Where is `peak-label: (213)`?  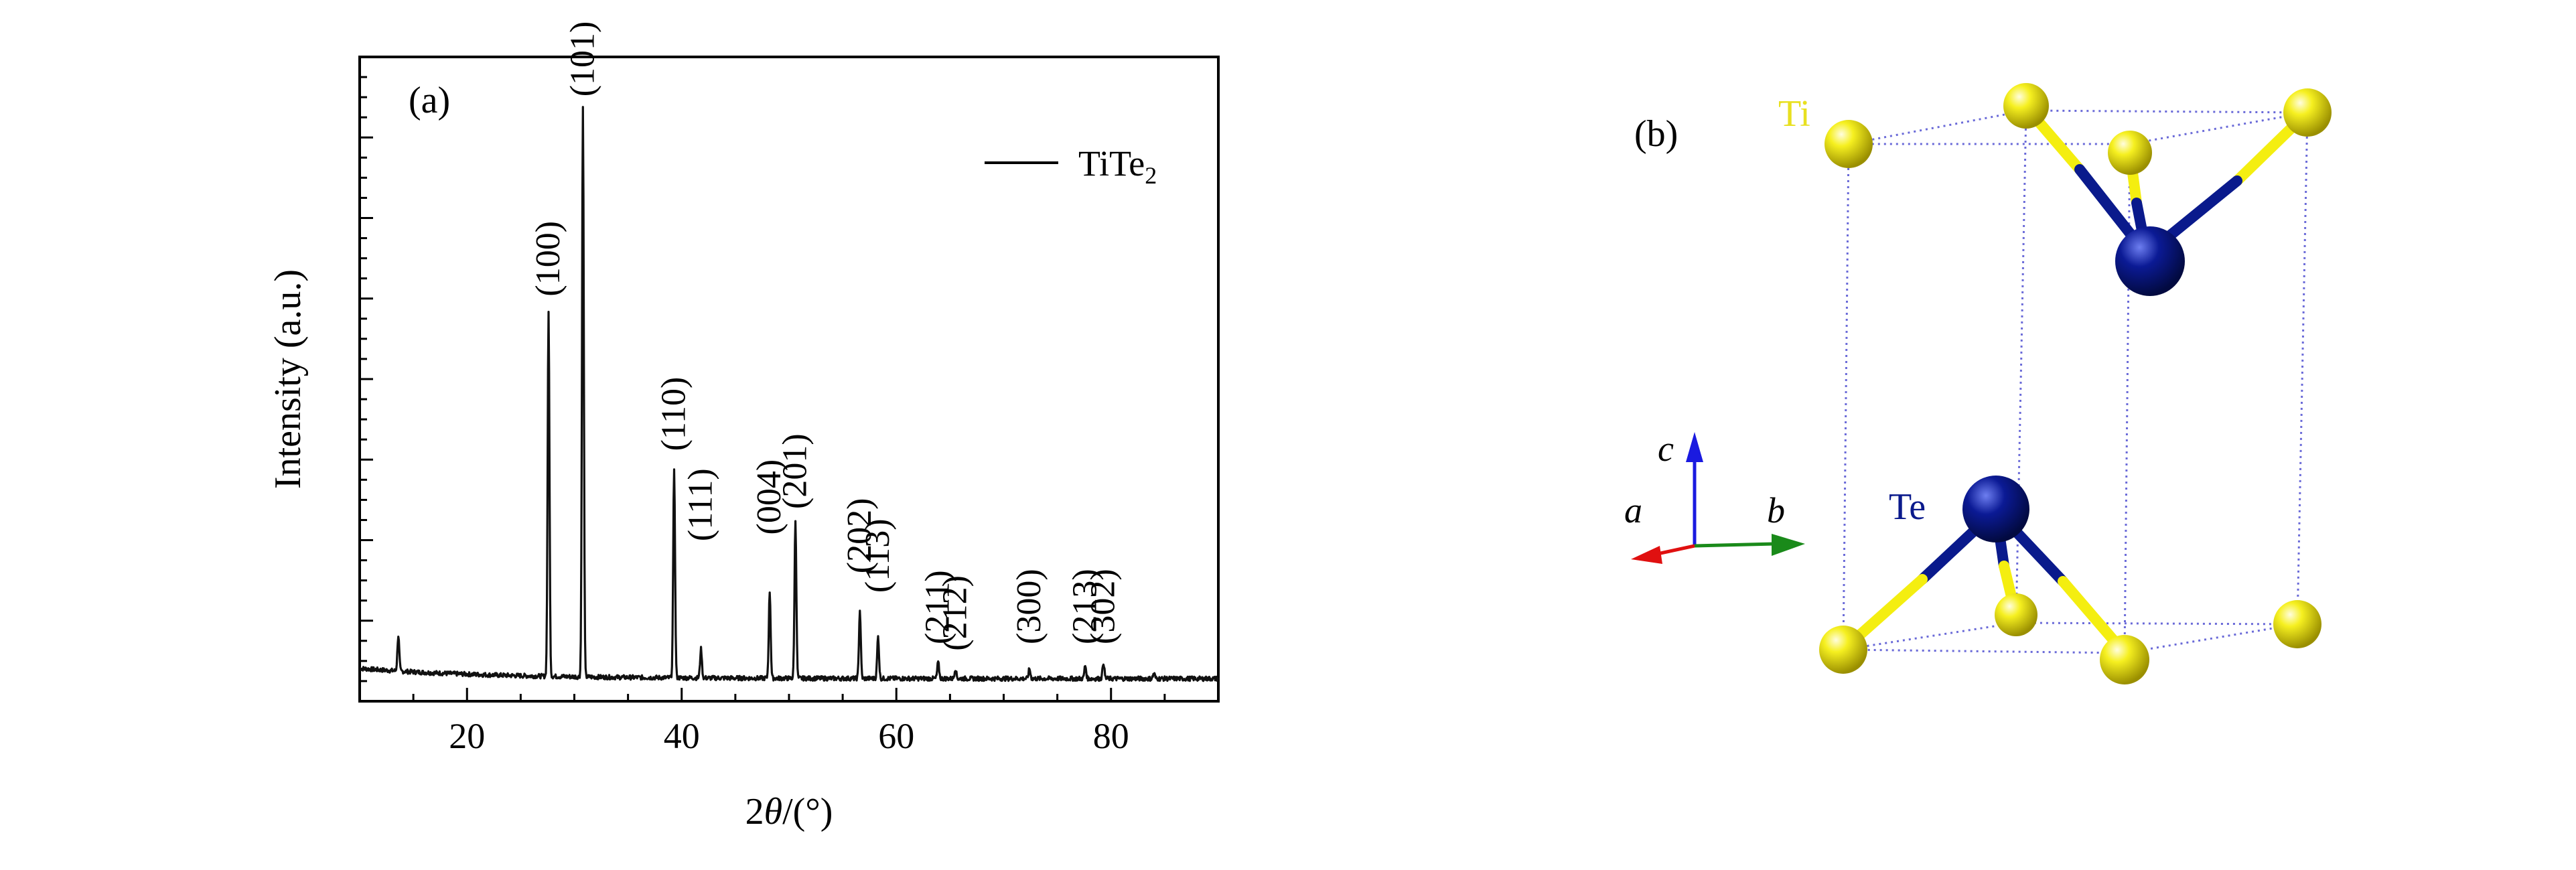
peak-label: (213) is located at coordinates (1085, 606).